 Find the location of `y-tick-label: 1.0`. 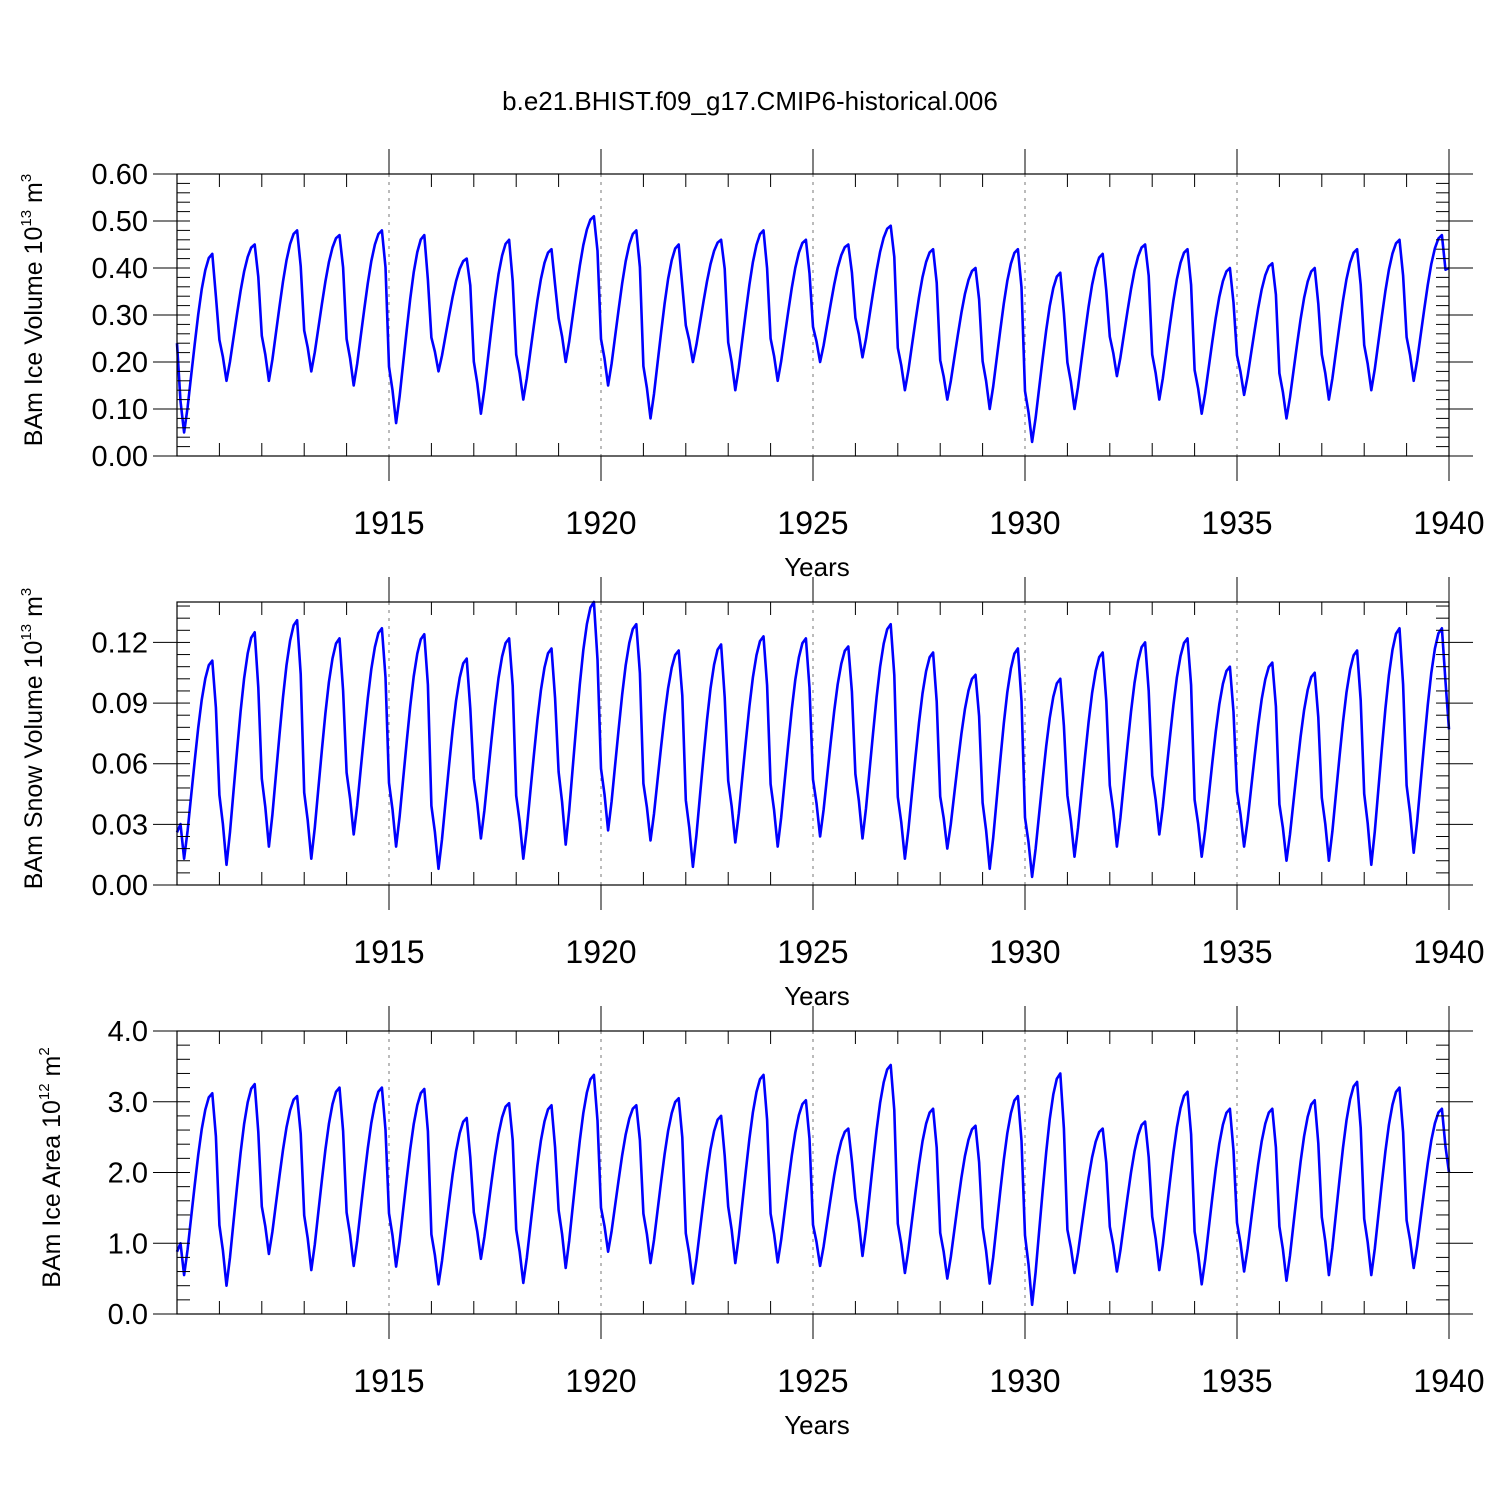

y-tick-label: 1.0 is located at coordinates (128, 1244).